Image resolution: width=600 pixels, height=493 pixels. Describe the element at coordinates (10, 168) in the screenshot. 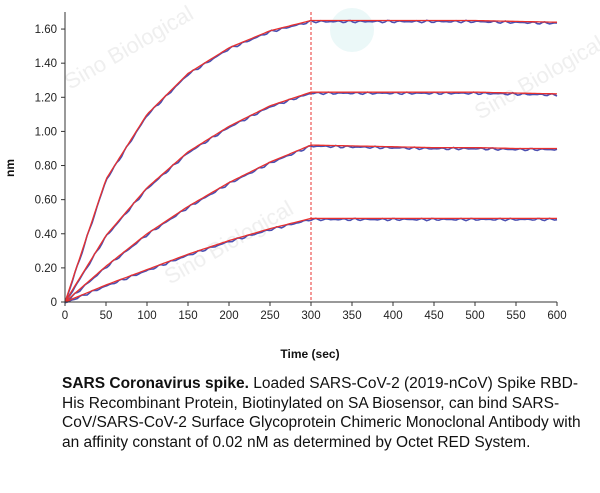

I see `y-axis-label: nm` at that location.